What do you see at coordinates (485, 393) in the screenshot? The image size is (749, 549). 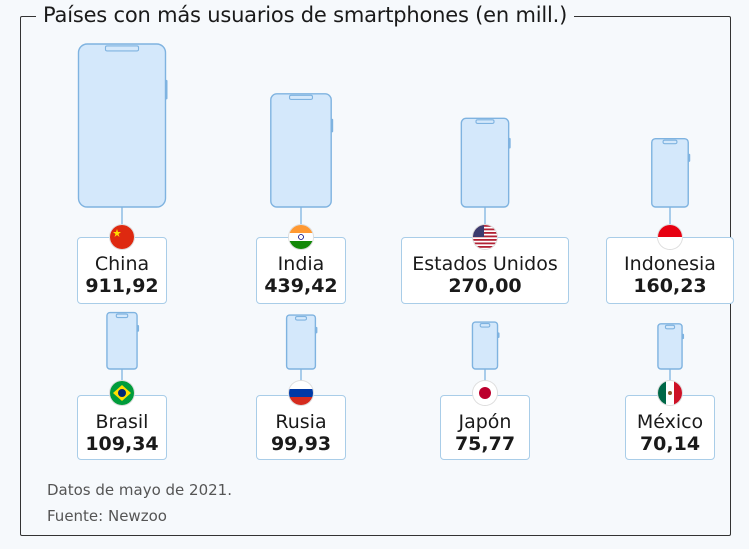 I see `japan-flag-icon` at bounding box center [485, 393].